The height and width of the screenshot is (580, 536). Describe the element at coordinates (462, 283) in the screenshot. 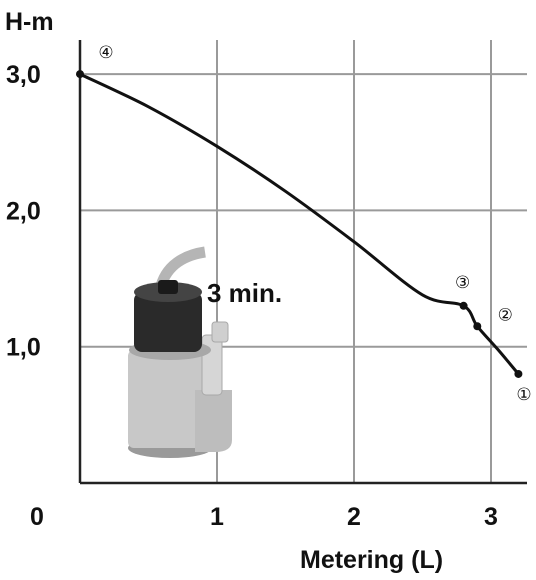

I see `data-point-label: ③` at that location.